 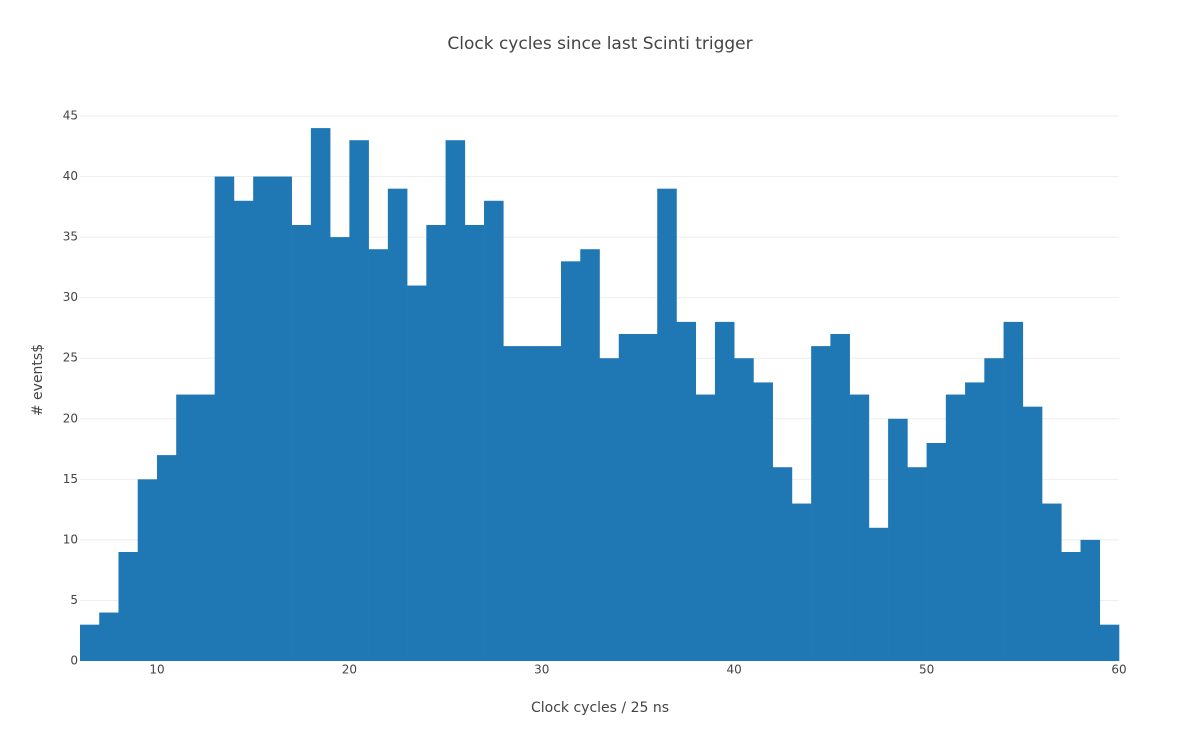 What do you see at coordinates (70, 237) in the screenshot?
I see `y-tick-label: 35` at bounding box center [70, 237].